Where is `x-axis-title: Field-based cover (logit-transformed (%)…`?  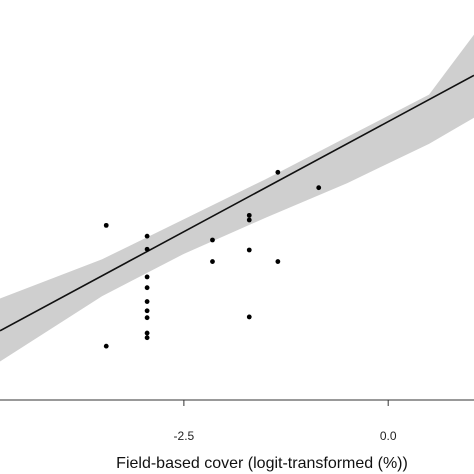
x-axis-title: Field-based cover (logit-transformed (%)… is located at coordinates (262, 463).